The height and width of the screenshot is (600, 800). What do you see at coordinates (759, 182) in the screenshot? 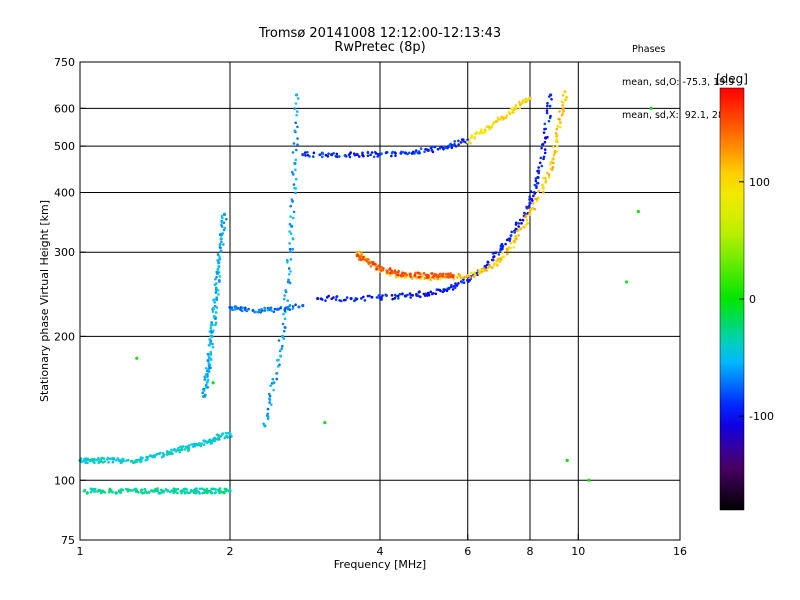
I see `colorbar-tick-label: 100` at bounding box center [759, 182].